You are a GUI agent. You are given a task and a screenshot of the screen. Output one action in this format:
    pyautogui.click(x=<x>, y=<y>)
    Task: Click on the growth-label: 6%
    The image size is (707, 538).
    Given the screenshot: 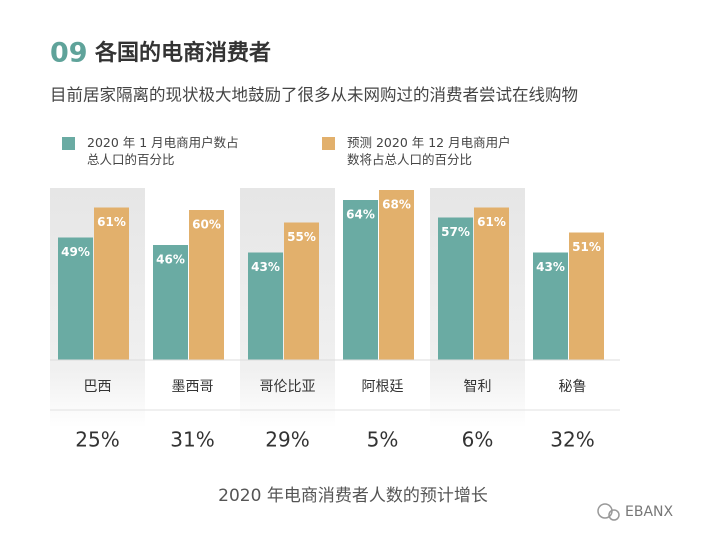 What is the action you would take?
    pyautogui.click(x=478, y=440)
    